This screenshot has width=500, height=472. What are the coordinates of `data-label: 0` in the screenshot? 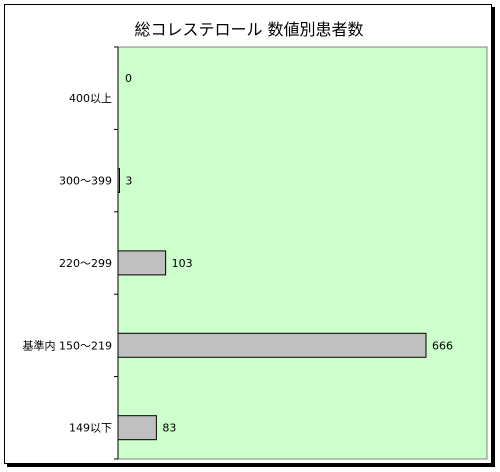 It's located at (128, 78).